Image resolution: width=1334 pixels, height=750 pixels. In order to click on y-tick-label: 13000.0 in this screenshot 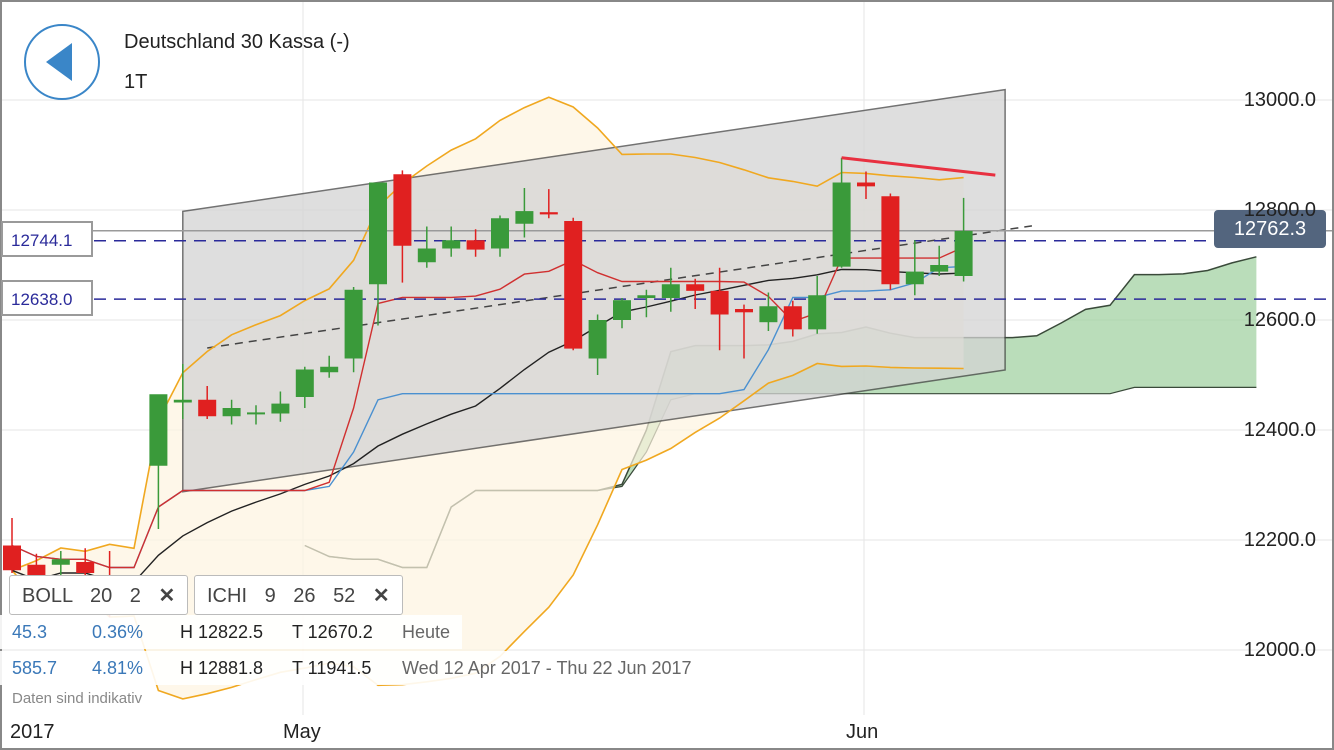, I will do `click(1279, 100)`.